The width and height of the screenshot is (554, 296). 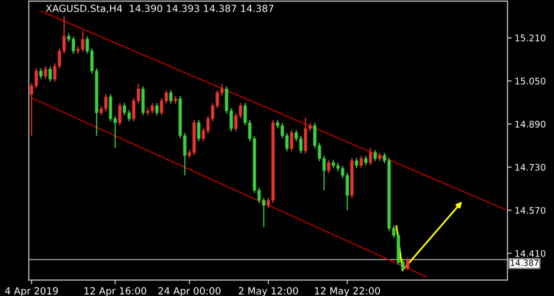 I want to click on x-tick-label: 4 Apr 2019, so click(x=31, y=291).